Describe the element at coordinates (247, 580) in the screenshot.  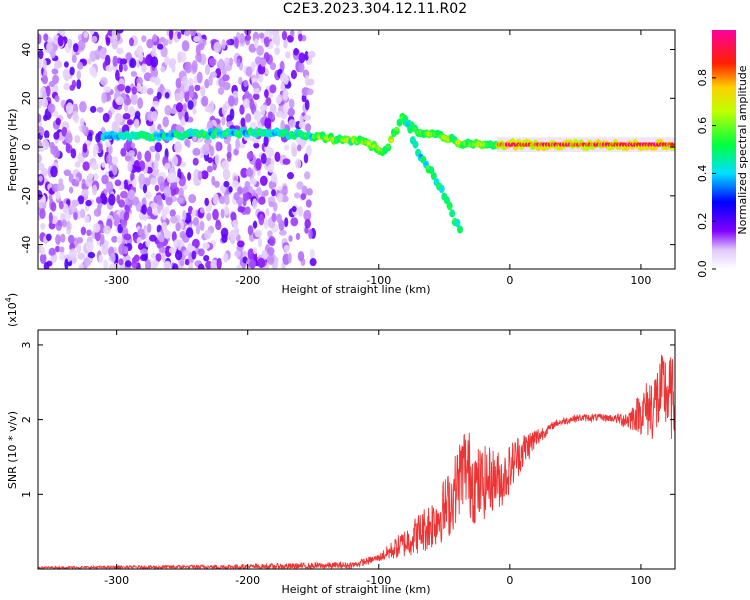
I see `snr-xtick-label: -200` at that location.